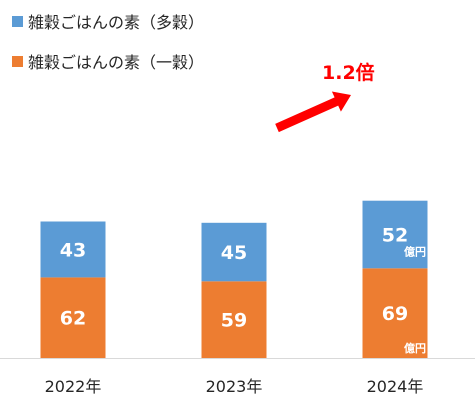 This screenshot has height=411, width=475. I want to click on bar-multigrain-2024年, so click(395, 234).